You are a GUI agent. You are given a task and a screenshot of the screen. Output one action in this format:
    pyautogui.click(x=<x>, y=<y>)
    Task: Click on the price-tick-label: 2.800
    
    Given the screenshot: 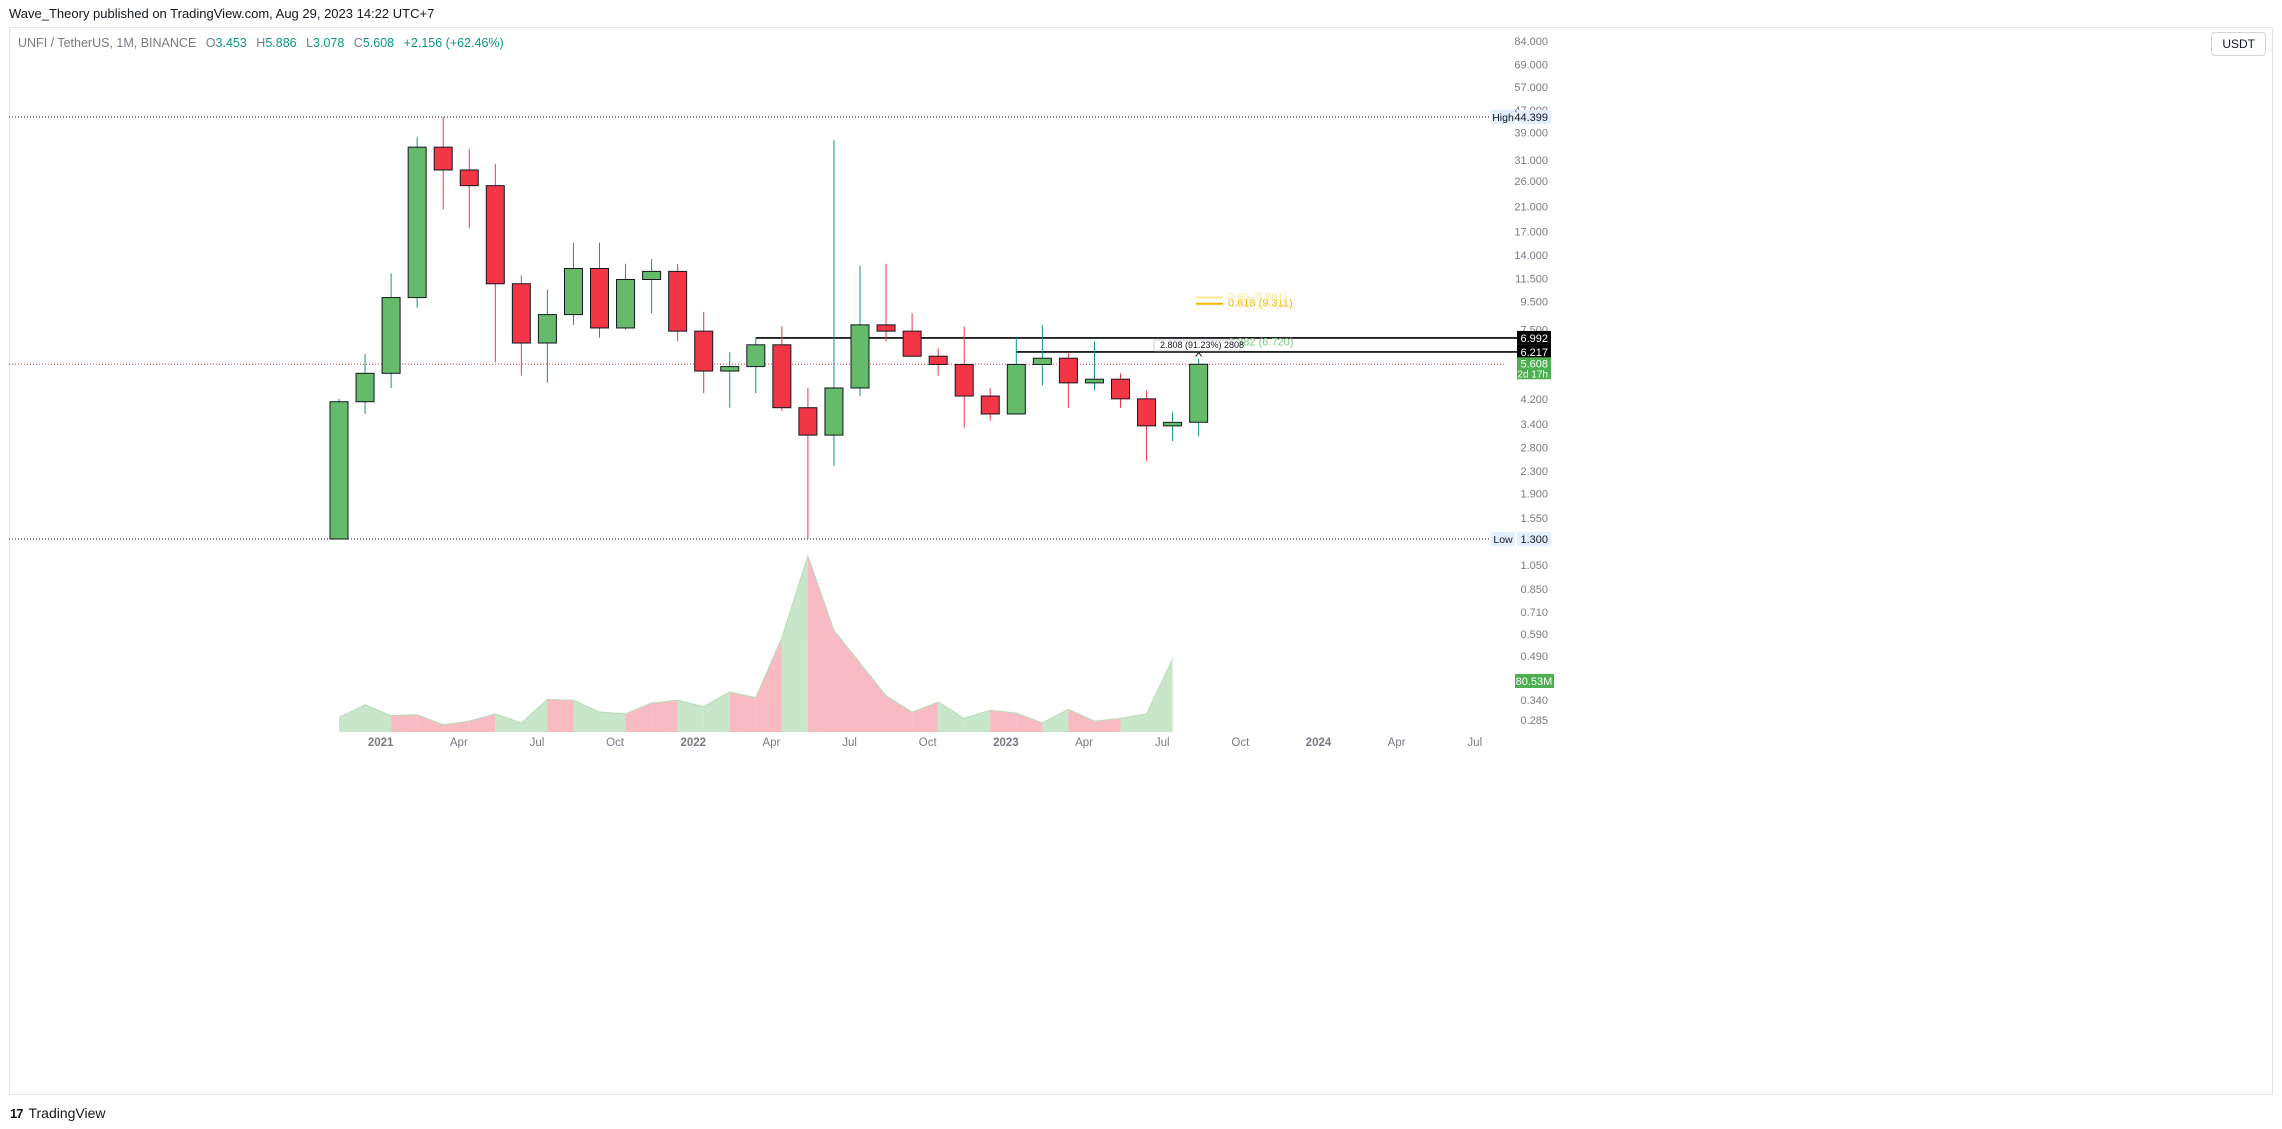 What is the action you would take?
    pyautogui.click(x=1534, y=448)
    